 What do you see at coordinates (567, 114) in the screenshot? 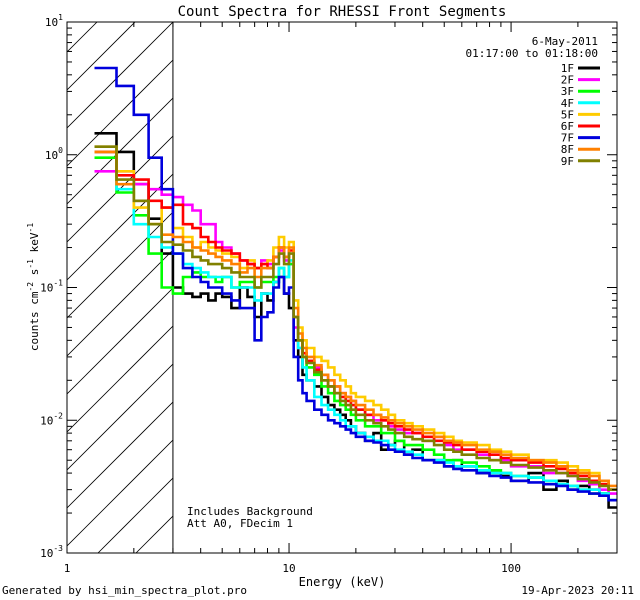
I see `legend-label-5F: 5F` at bounding box center [567, 114].